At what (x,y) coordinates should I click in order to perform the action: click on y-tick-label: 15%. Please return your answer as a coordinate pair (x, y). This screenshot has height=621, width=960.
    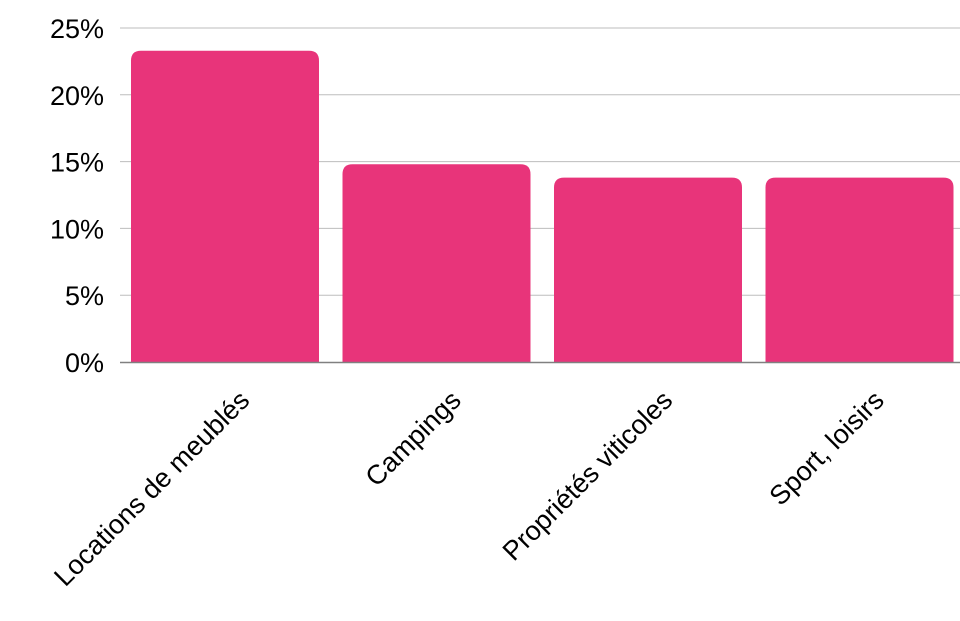
    Looking at the image, I should click on (77, 163).